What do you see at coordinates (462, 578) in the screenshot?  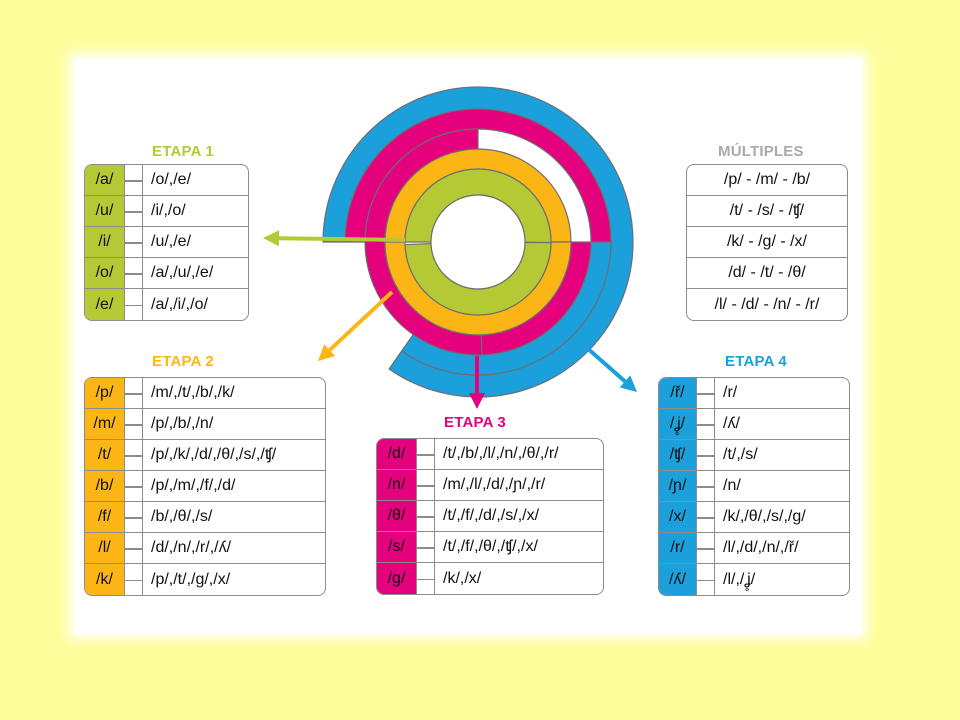 I see `etapa3-contrasts: /k/,/x/` at bounding box center [462, 578].